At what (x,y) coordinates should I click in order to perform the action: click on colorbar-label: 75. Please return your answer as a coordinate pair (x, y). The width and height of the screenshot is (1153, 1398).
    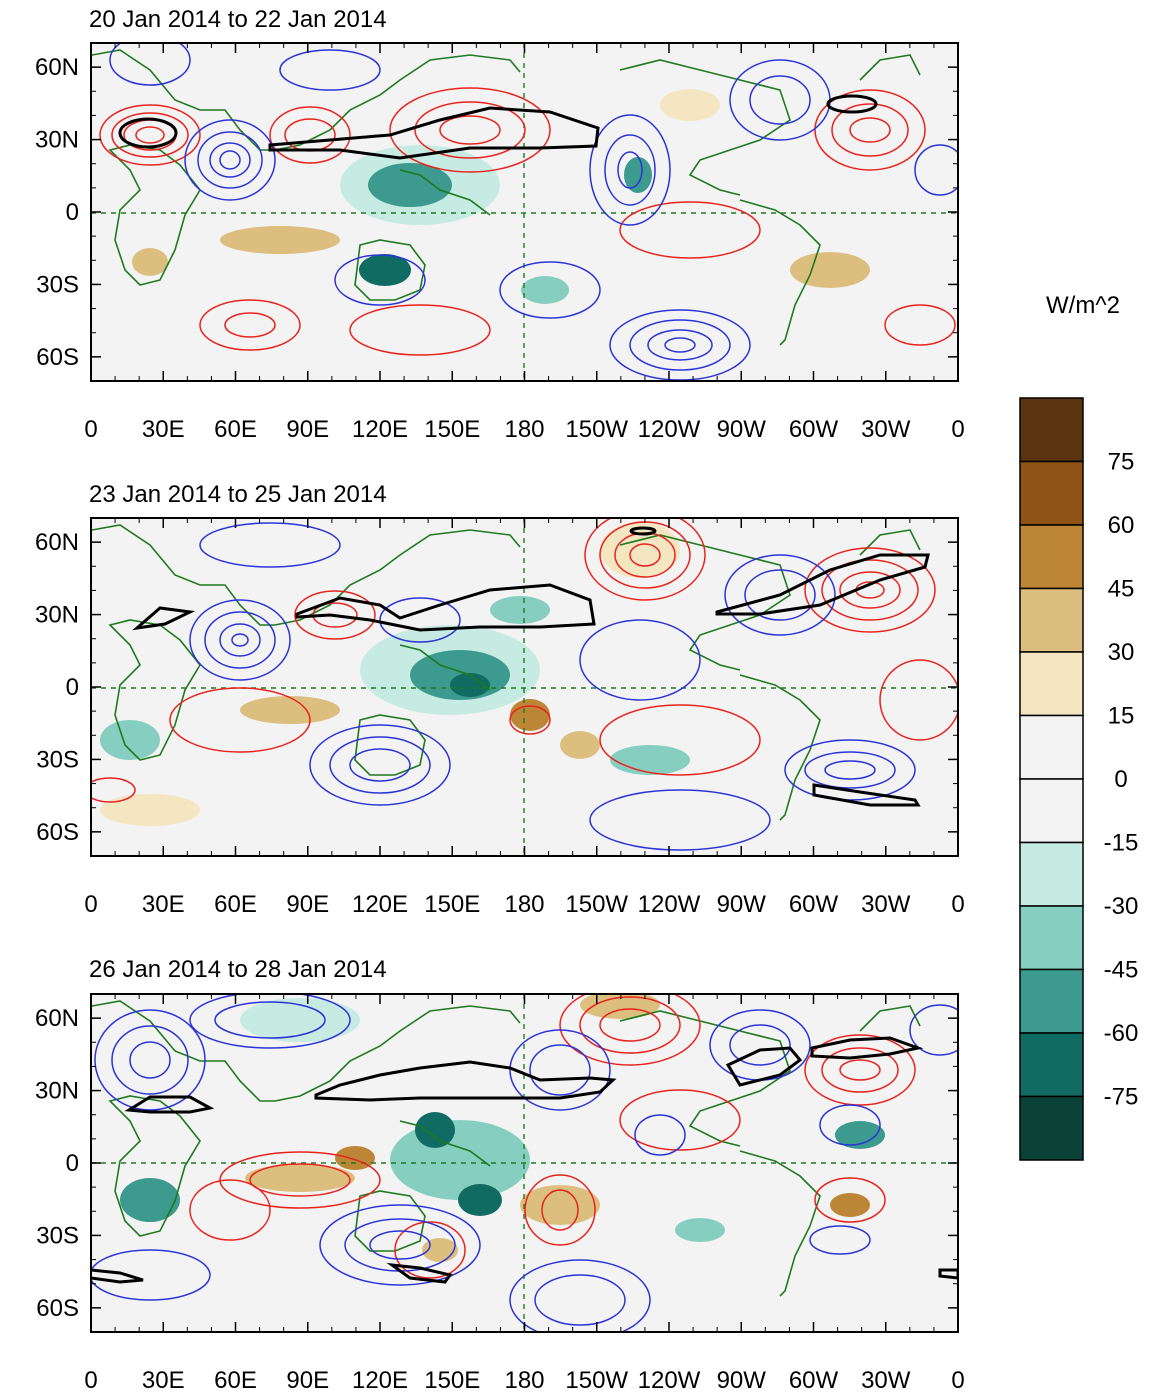
    Looking at the image, I should click on (1121, 462).